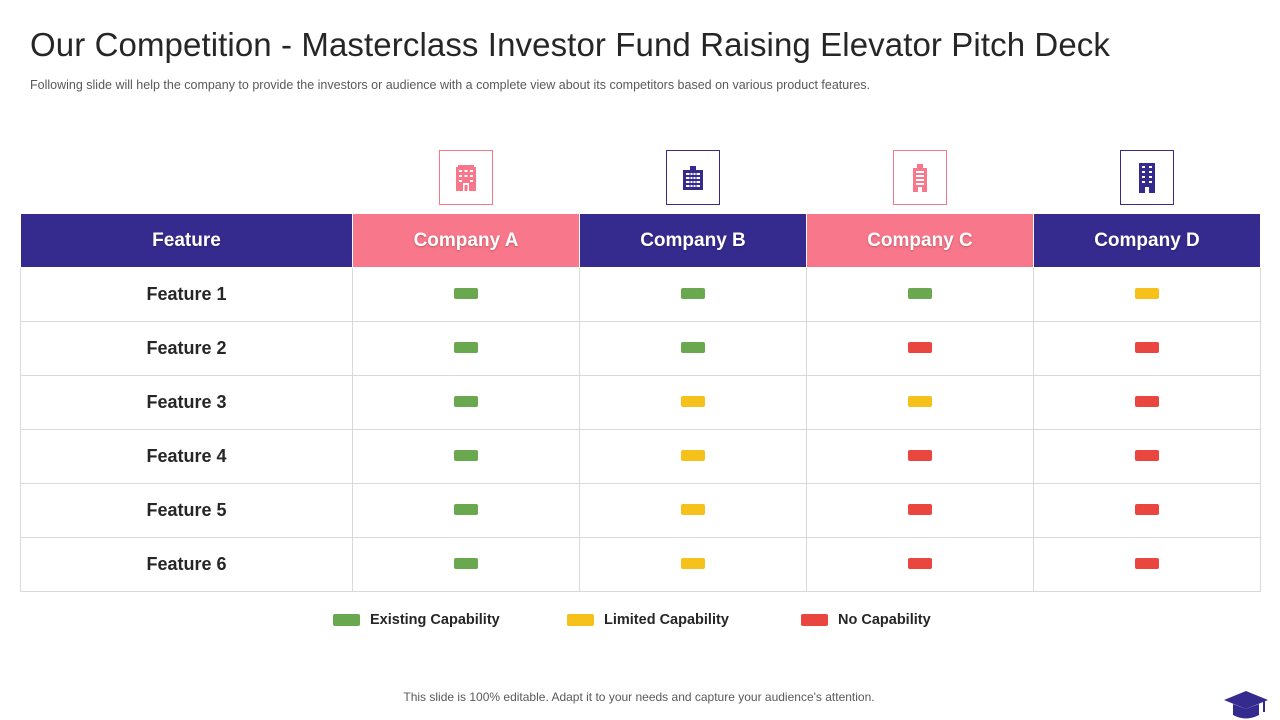 This screenshot has width=1280, height=720. I want to click on header-company-b: Company B, so click(693, 240).